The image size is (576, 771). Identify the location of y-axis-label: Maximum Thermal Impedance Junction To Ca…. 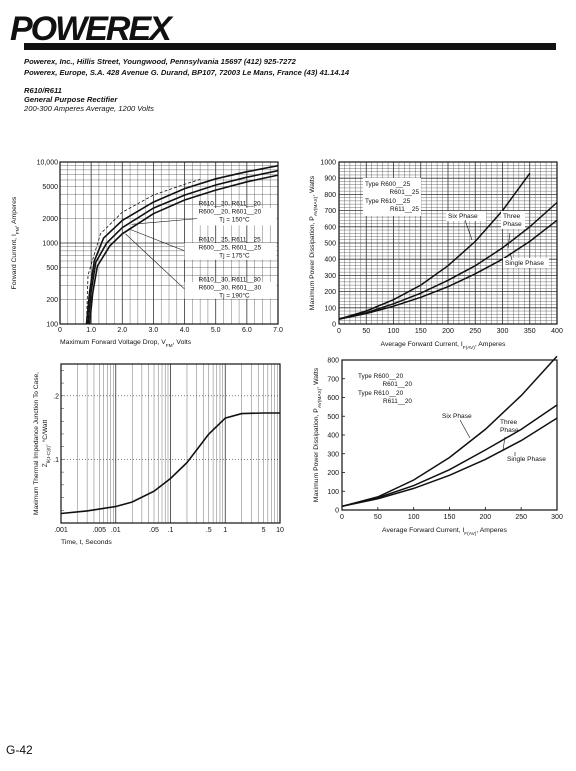
(36, 443).